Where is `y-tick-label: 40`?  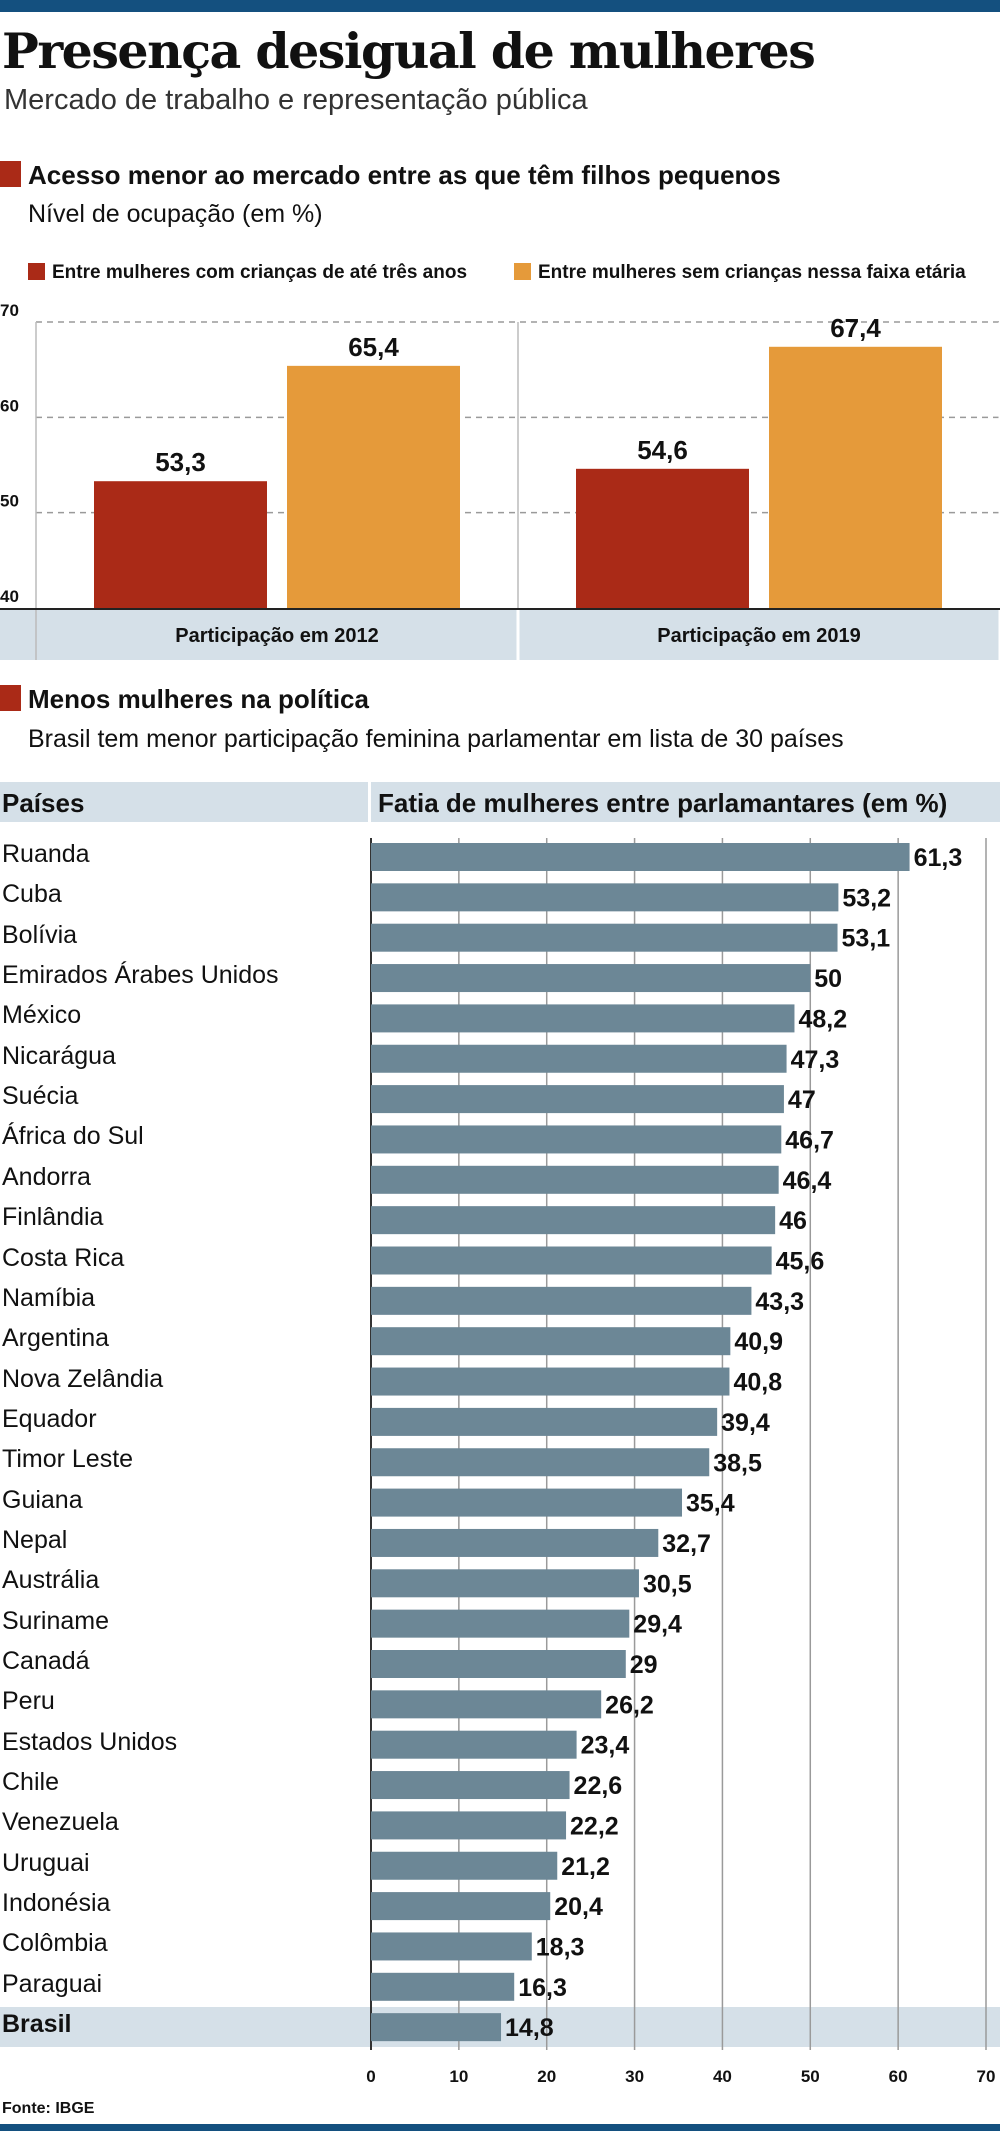 y-tick-label: 40 is located at coordinates (9, 596).